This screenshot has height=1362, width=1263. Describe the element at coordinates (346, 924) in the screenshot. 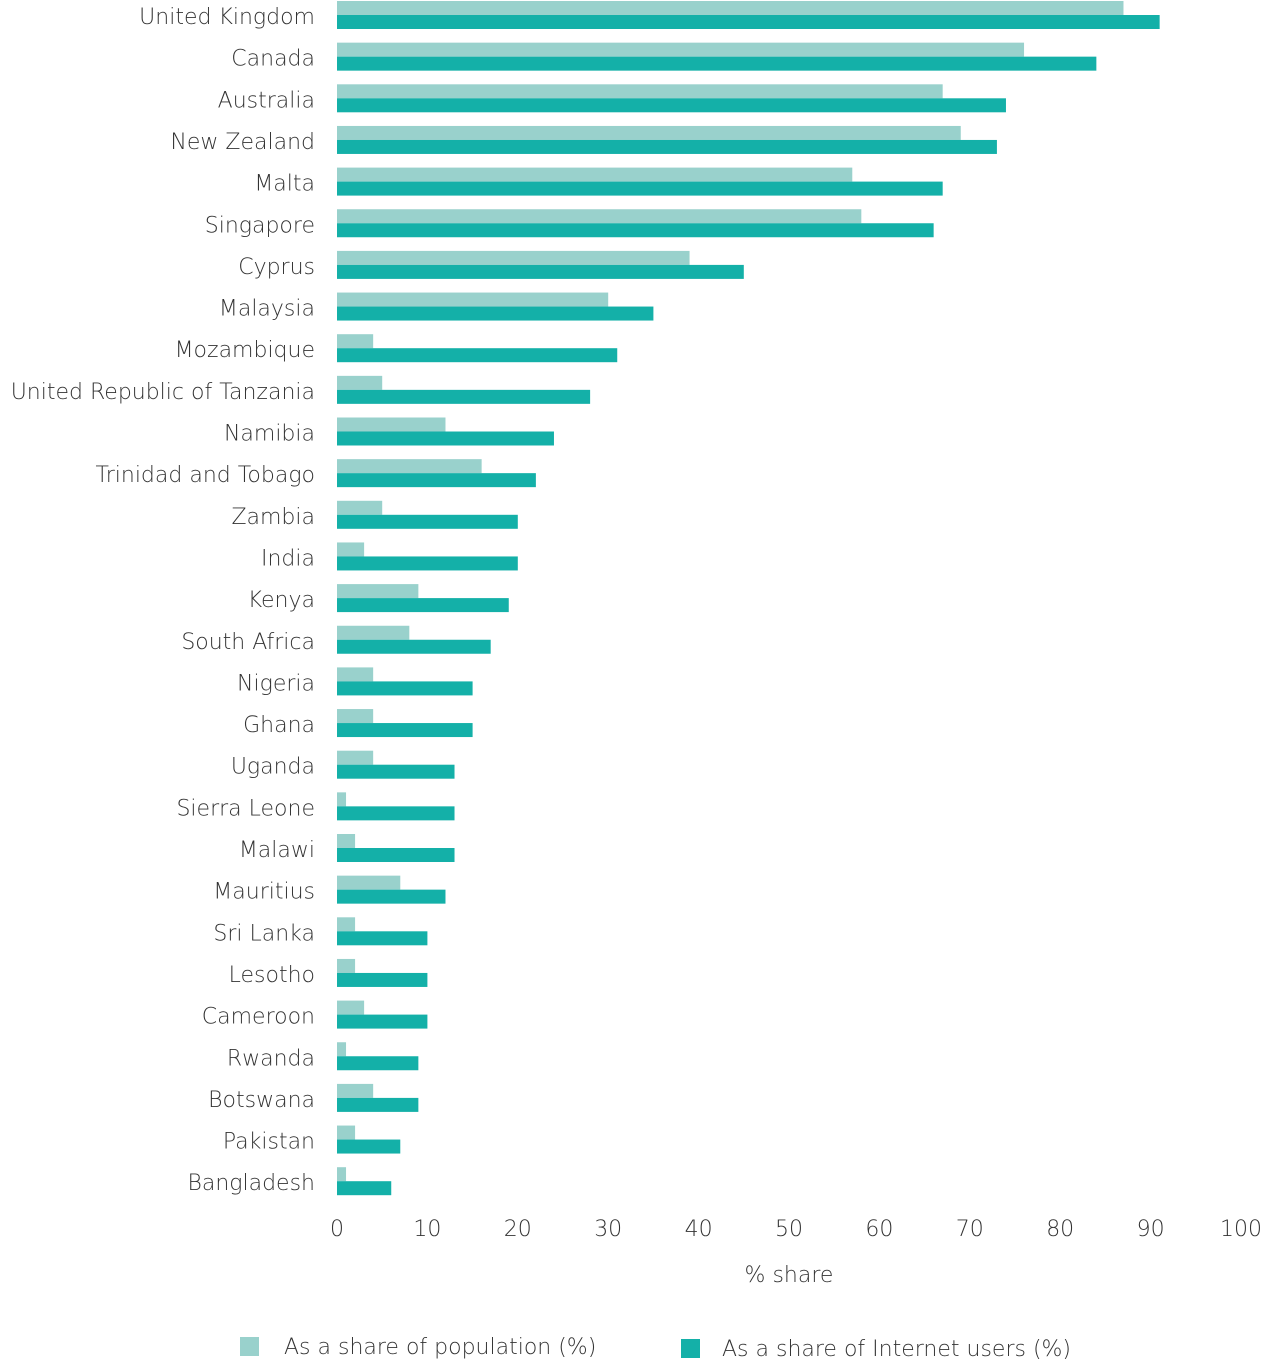

I see `bar-population-sri-lanka` at that location.